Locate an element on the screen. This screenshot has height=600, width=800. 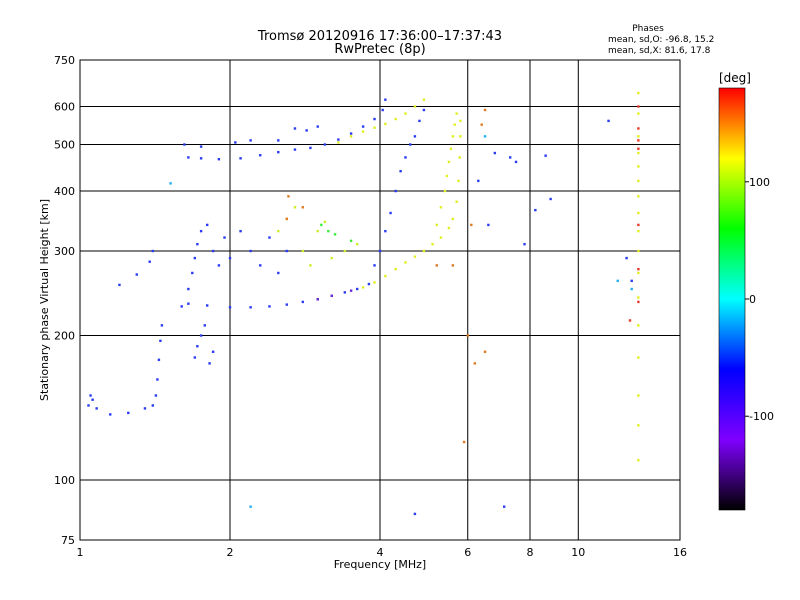
colorbar-label: [deg] is located at coordinates (735, 78).